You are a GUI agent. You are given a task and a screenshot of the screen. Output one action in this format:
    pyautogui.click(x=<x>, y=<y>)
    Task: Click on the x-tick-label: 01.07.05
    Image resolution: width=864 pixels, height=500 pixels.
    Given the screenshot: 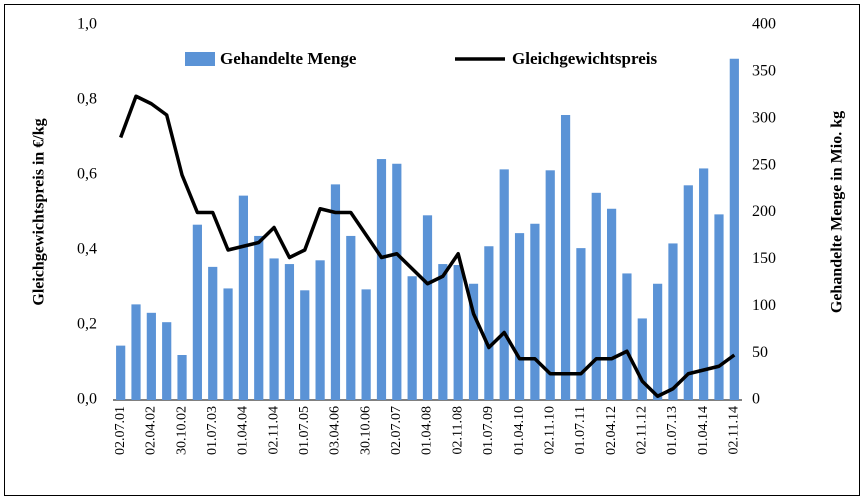 What is the action you would take?
    pyautogui.click(x=304, y=430)
    